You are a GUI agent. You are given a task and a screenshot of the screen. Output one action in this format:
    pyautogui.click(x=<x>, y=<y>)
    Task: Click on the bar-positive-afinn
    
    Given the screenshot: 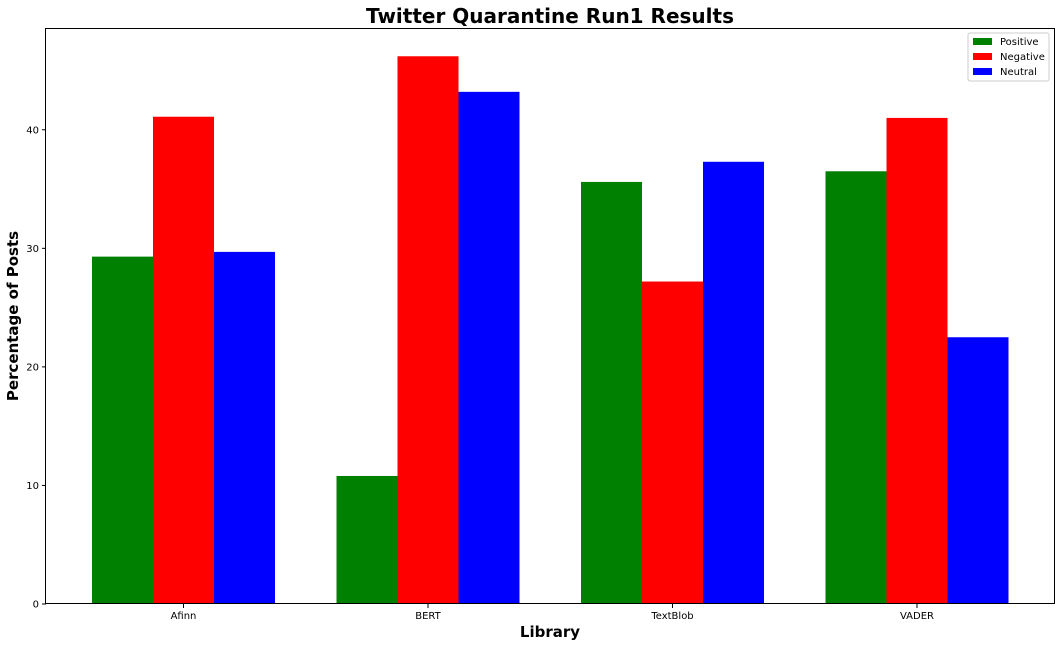 What is the action you would take?
    pyautogui.click(x=122, y=430)
    